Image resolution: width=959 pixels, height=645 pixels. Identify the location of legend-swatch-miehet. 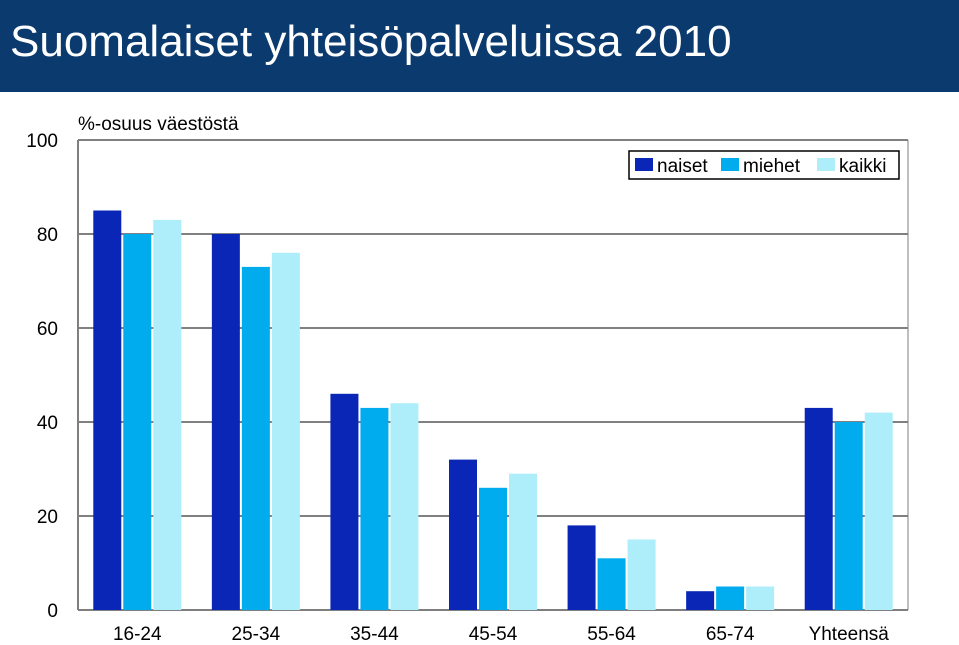
(730, 164).